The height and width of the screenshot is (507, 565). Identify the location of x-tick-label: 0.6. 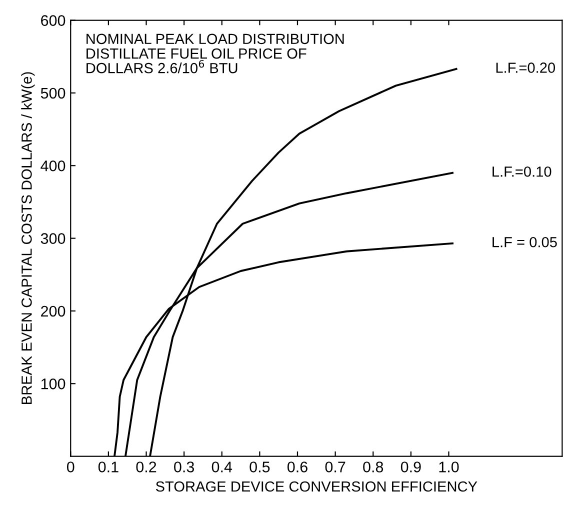
(297, 467).